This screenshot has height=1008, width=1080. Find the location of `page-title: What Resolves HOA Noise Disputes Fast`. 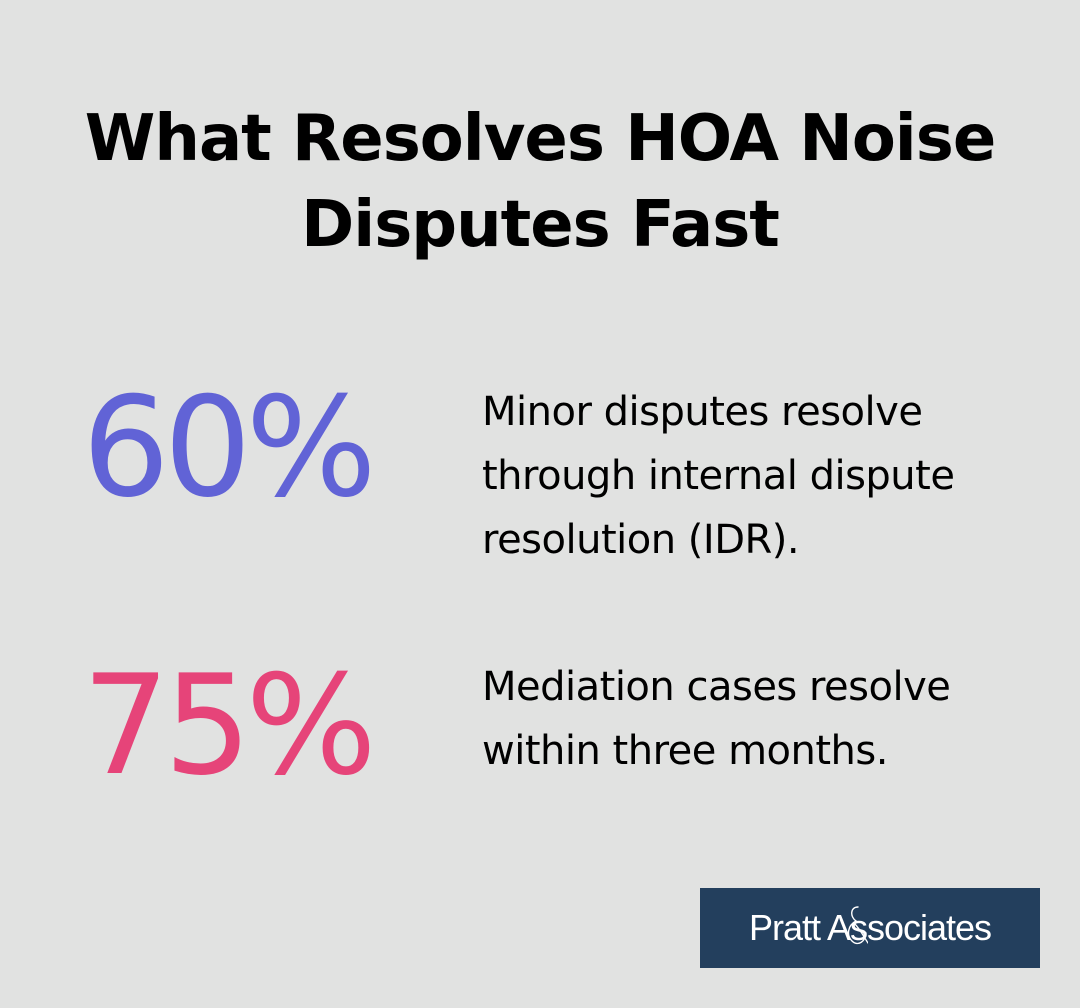

page-title: What Resolves HOA Noise Disputes Fast is located at coordinates (540, 182).